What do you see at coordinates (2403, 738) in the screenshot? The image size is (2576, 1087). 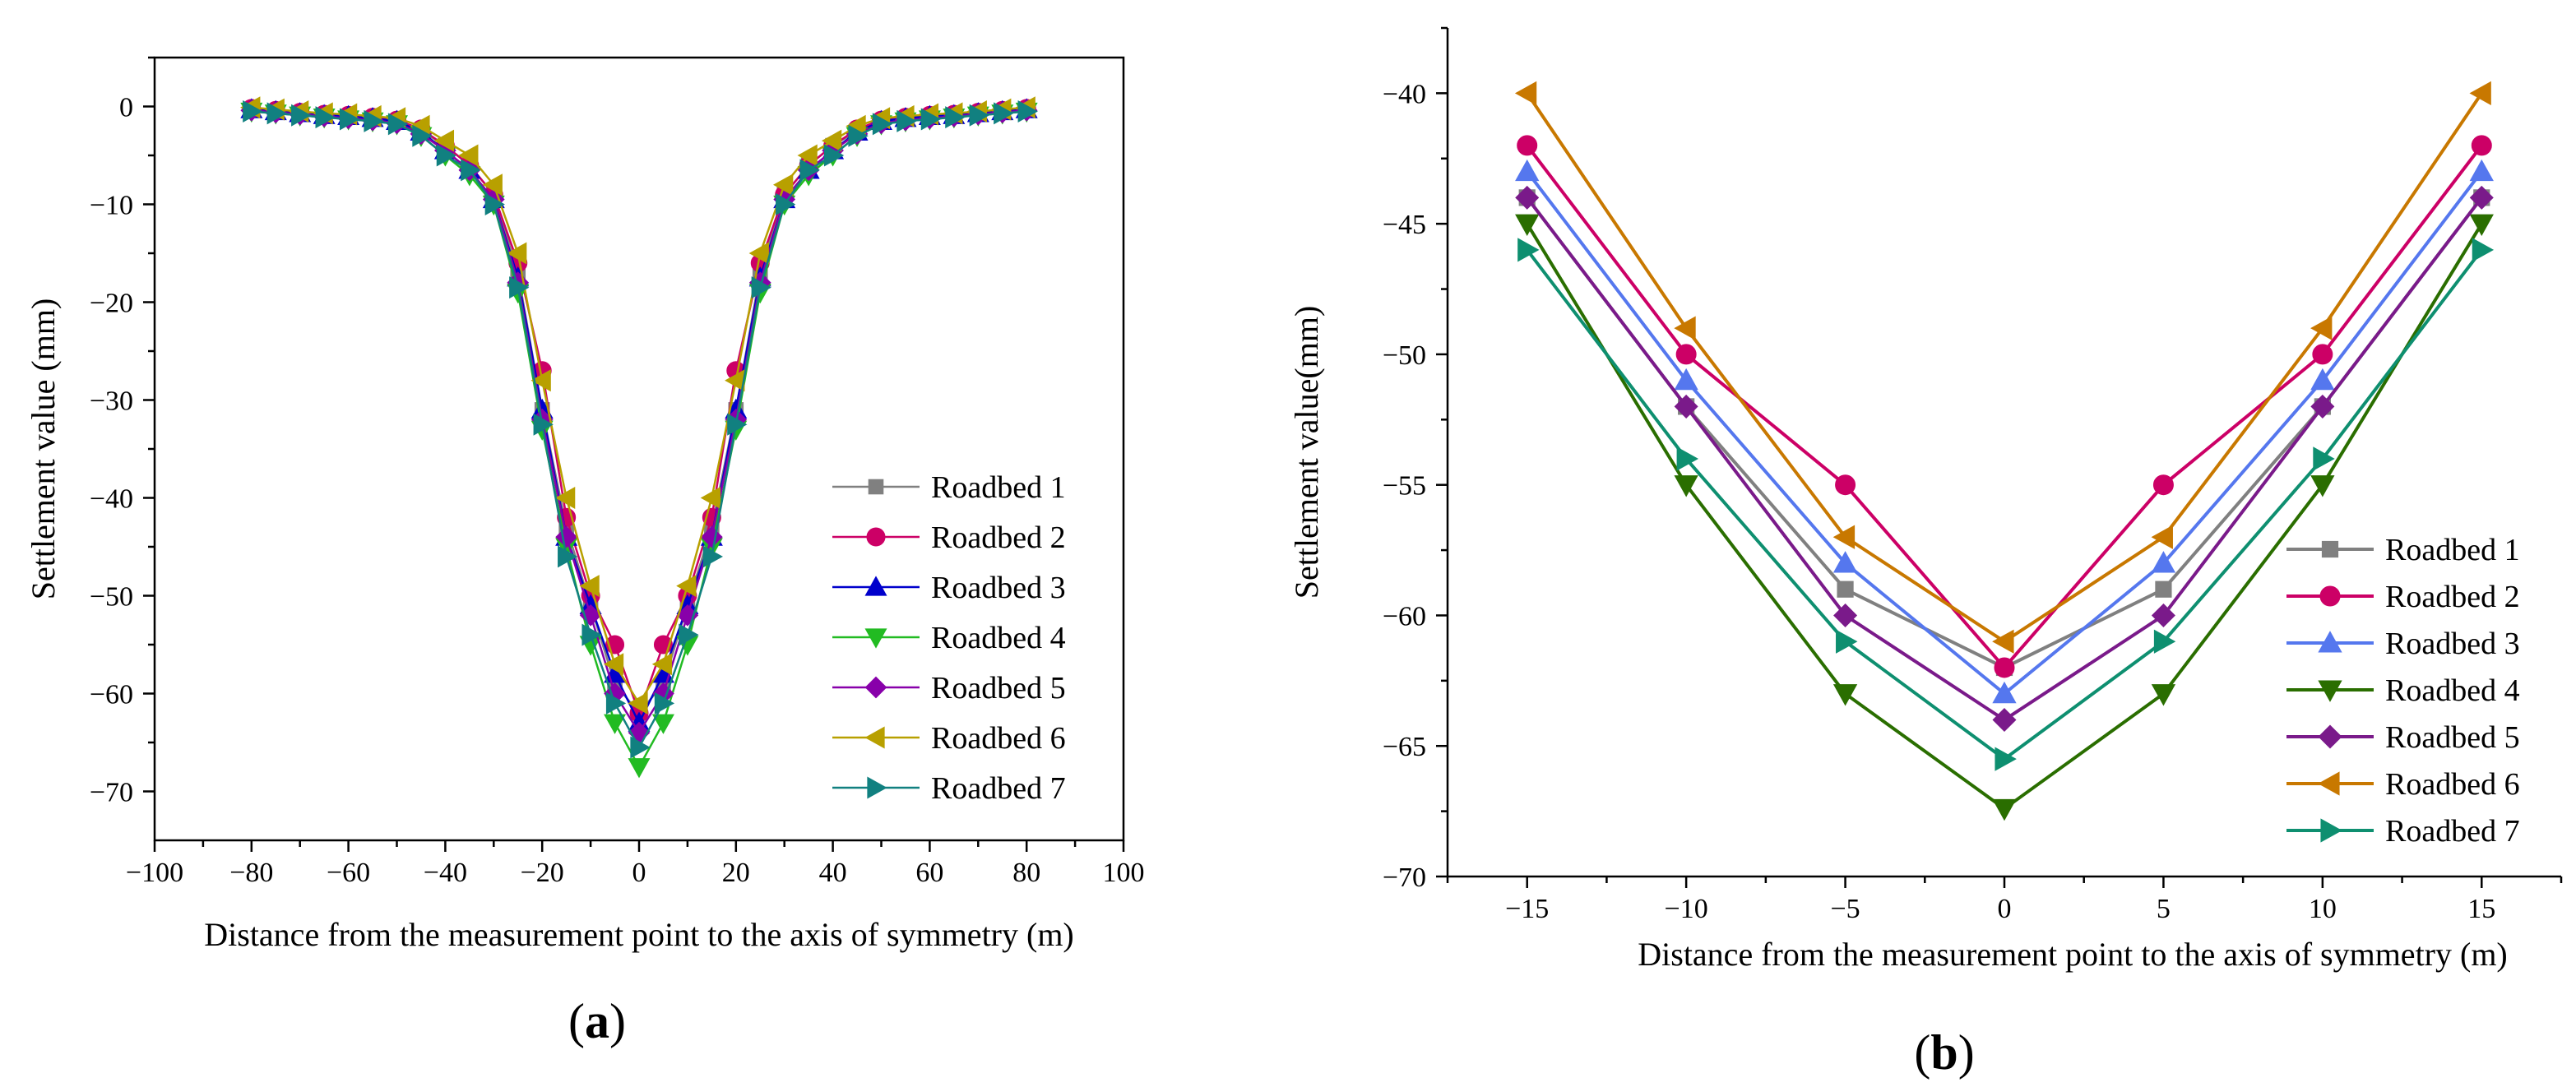 I see `chart-b-legend-item: Roadbed 5` at bounding box center [2403, 738].